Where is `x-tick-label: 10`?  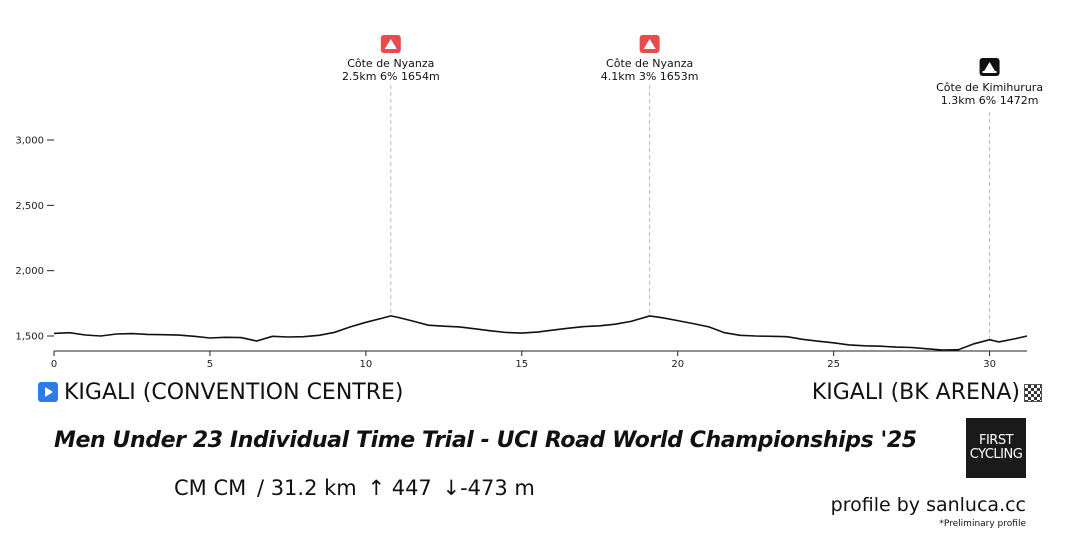 x-tick-label: 10 is located at coordinates (365, 364).